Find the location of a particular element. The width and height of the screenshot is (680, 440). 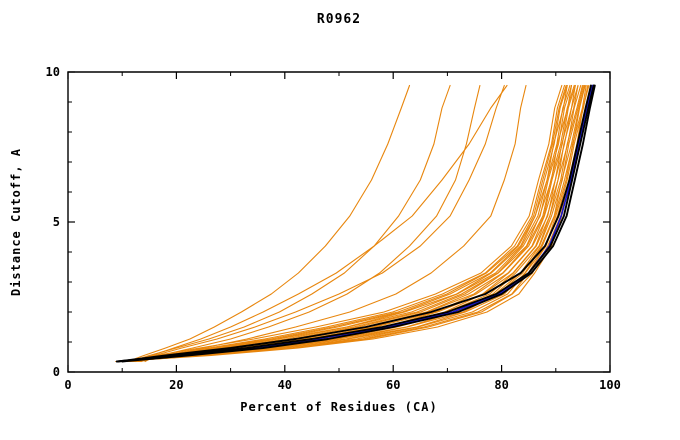

y-tick-label: 5 is located at coordinates (56, 222).